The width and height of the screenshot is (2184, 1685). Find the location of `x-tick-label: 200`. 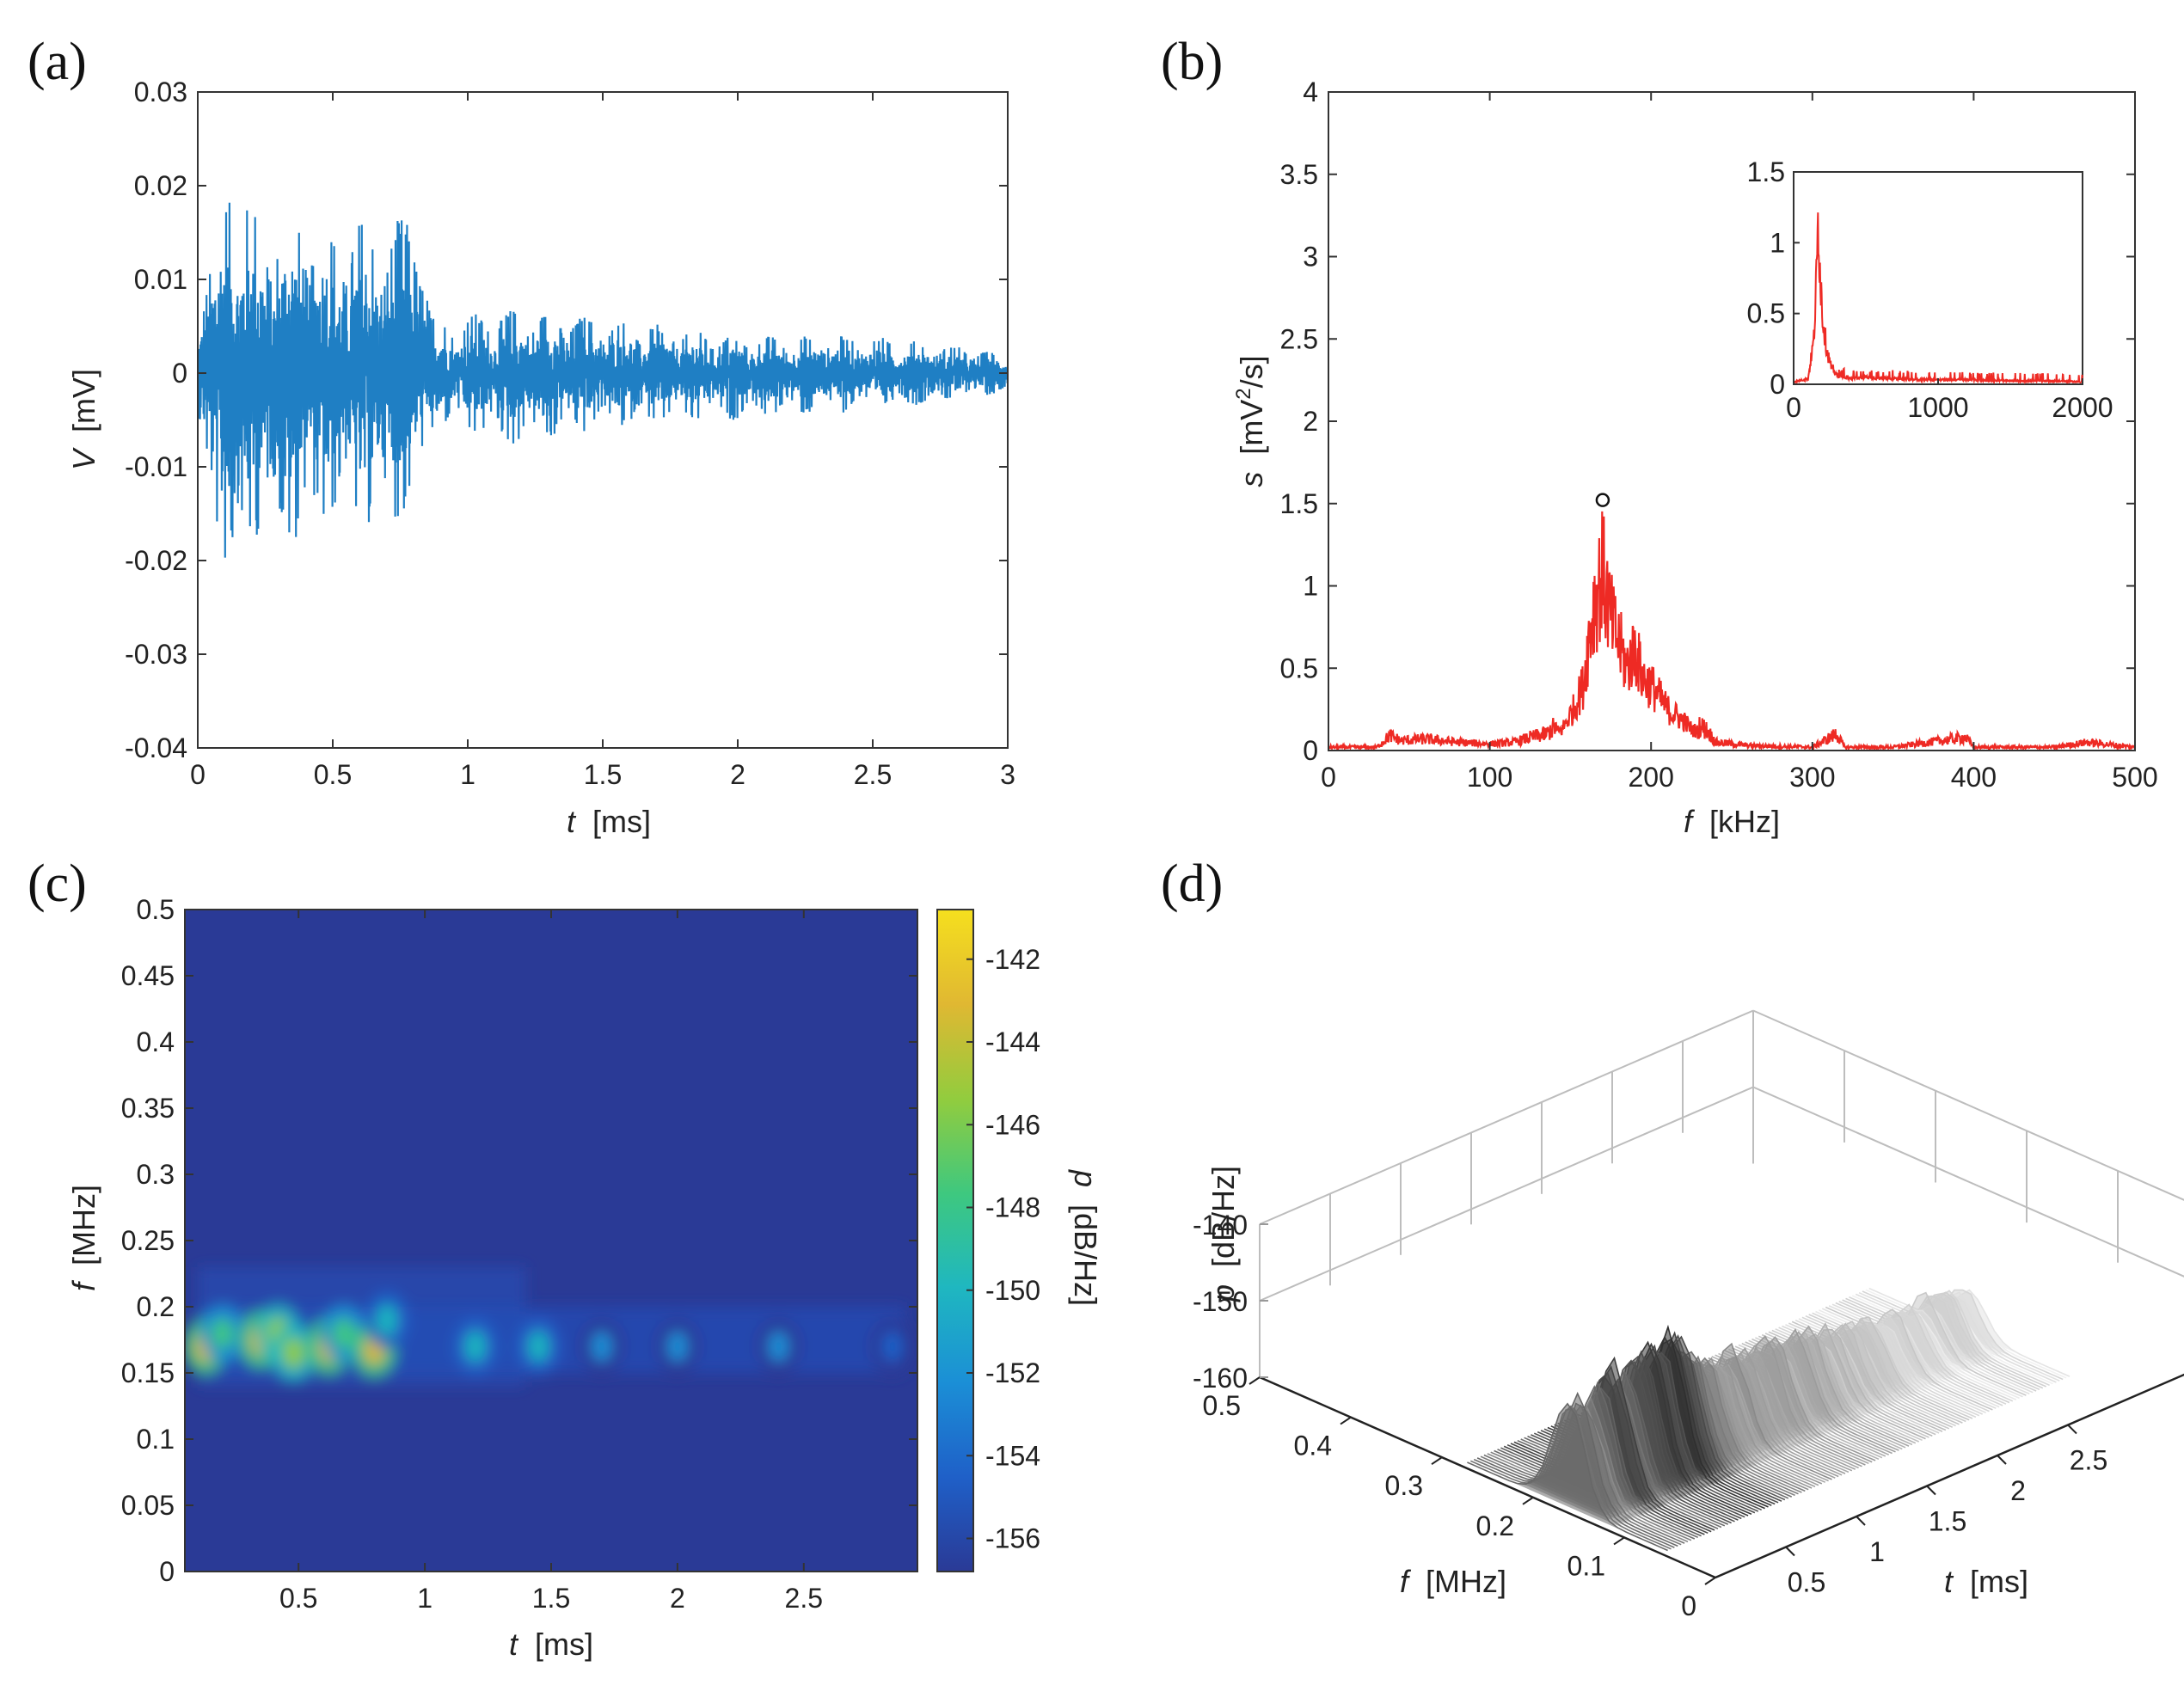

x-tick-label: 200 is located at coordinates (1651, 777).